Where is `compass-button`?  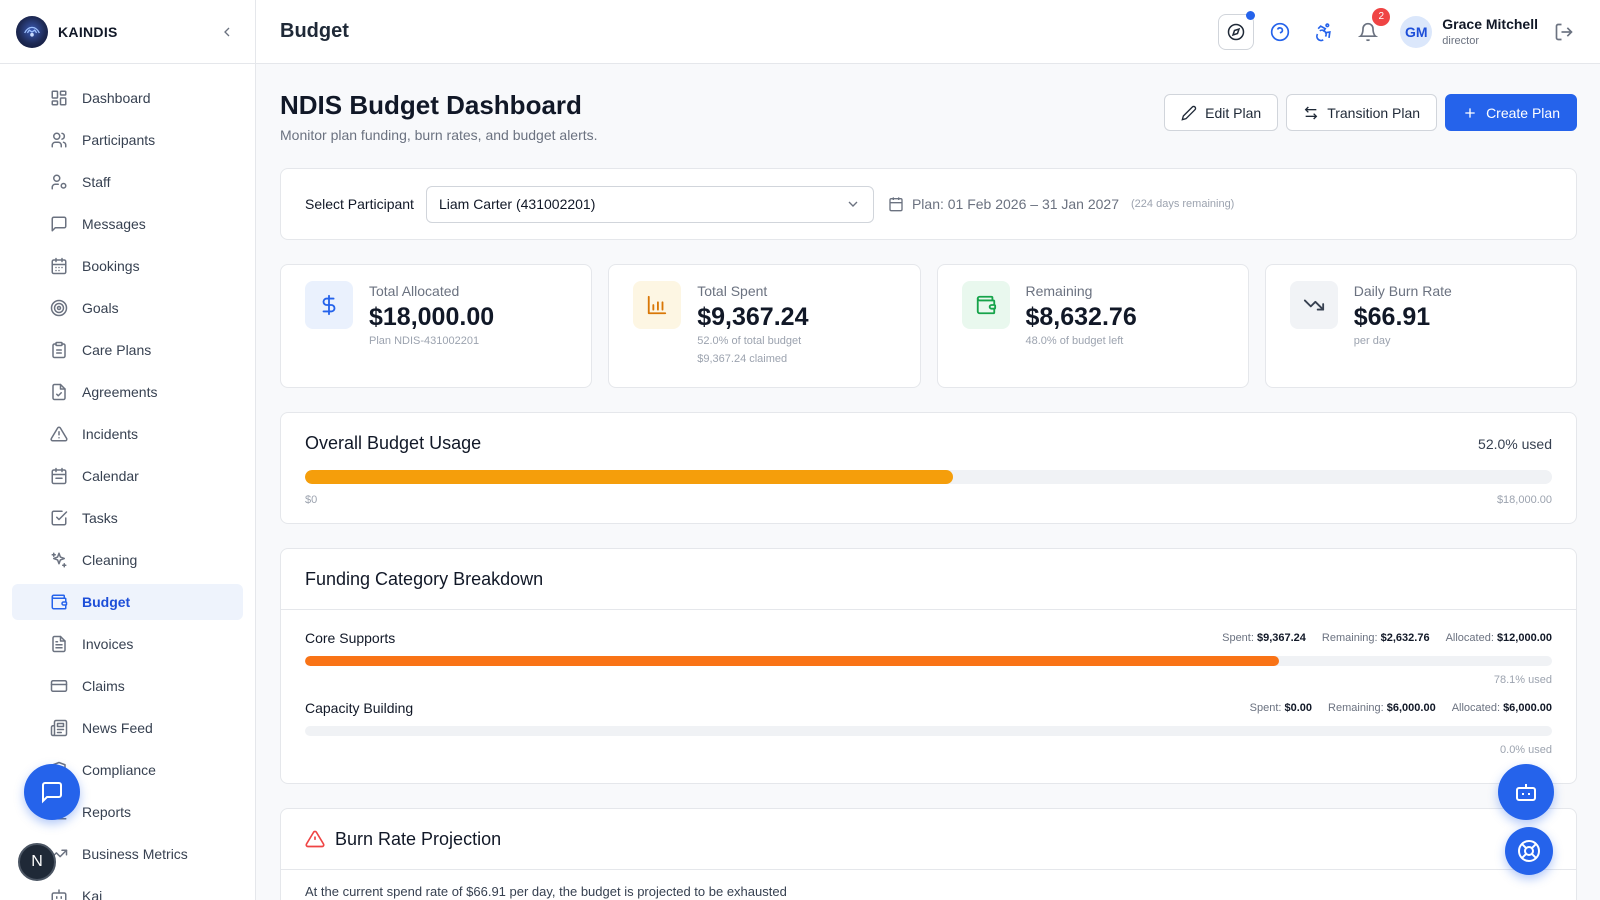
compass-button is located at coordinates (1237, 30).